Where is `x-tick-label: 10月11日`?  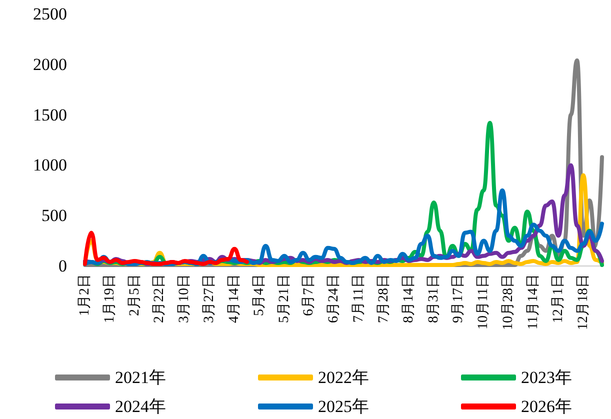 x-tick-label: 10月11日 is located at coordinates (484, 302).